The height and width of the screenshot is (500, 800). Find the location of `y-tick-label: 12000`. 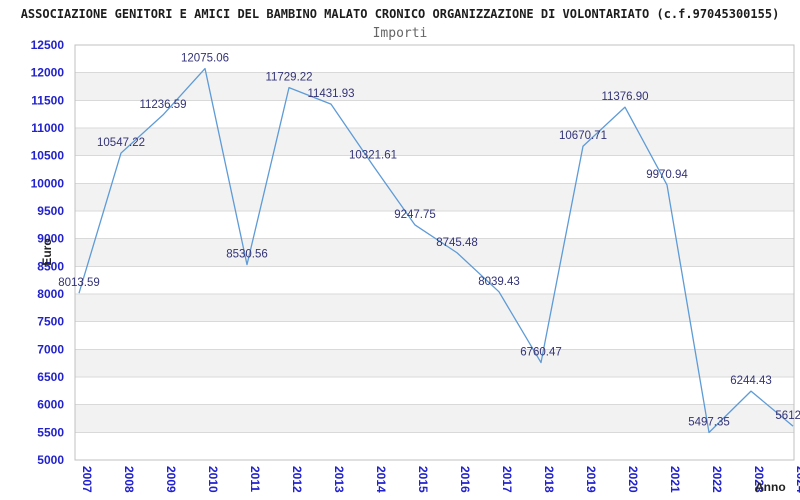

y-tick-label: 12000 is located at coordinates (48, 73).